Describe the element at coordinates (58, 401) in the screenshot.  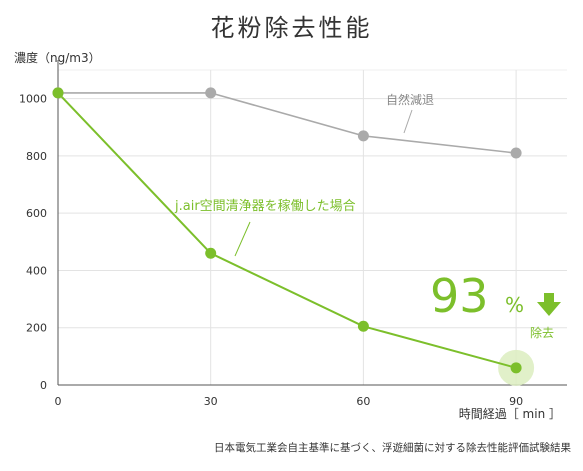
I see `x-tick-label: 0` at that location.